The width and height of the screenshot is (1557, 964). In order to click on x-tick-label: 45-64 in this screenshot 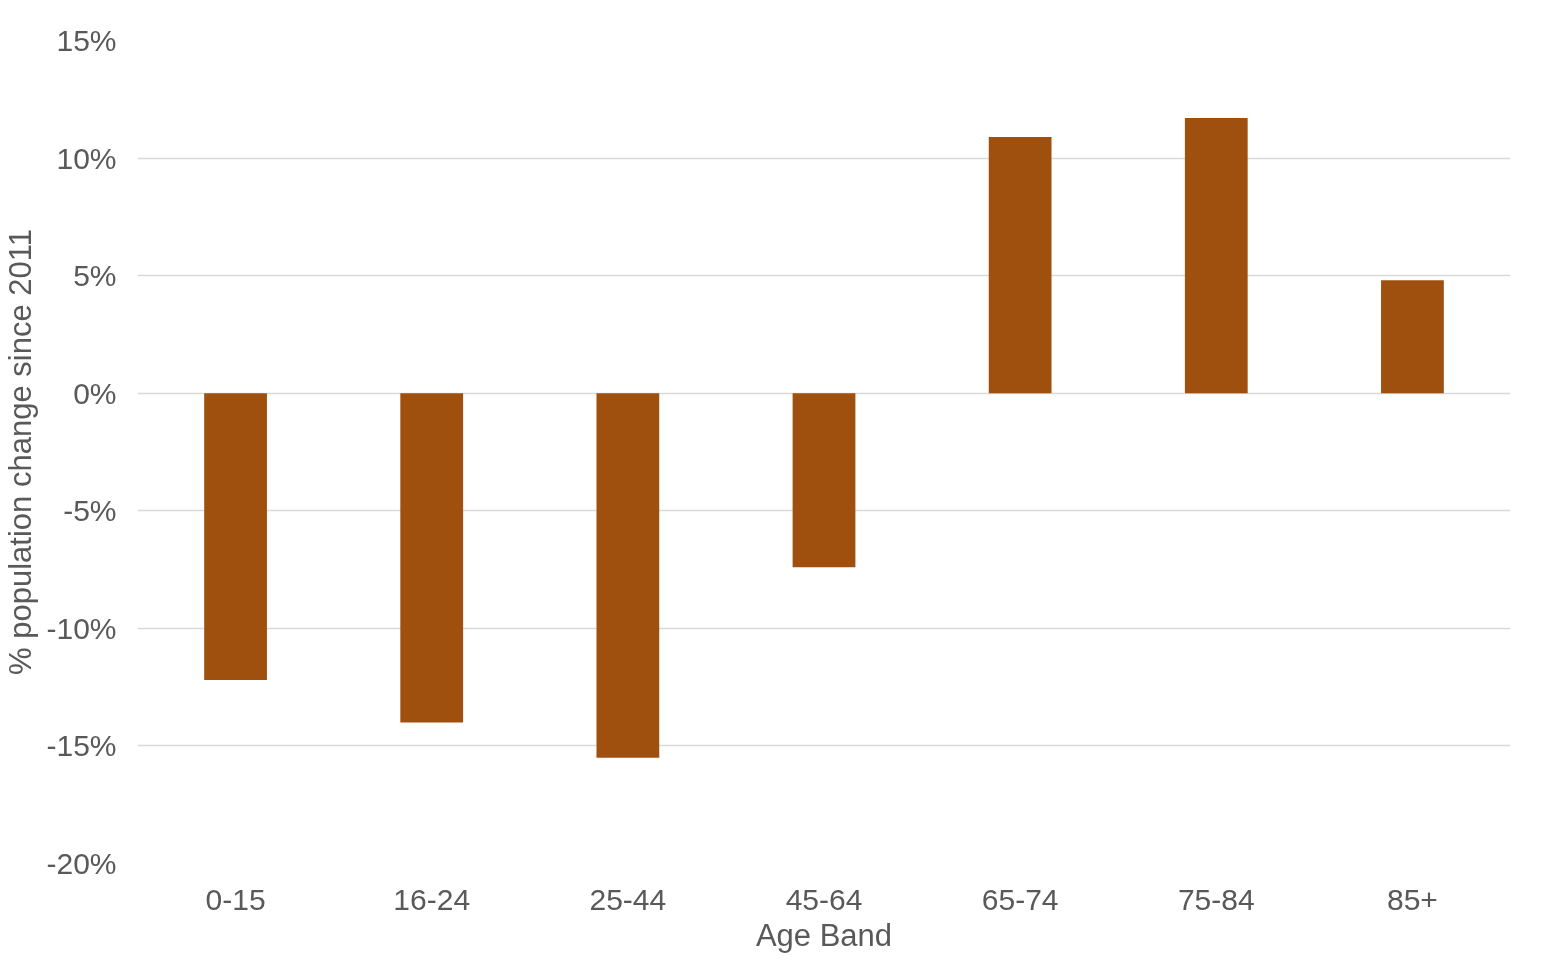, I will do `click(824, 899)`.